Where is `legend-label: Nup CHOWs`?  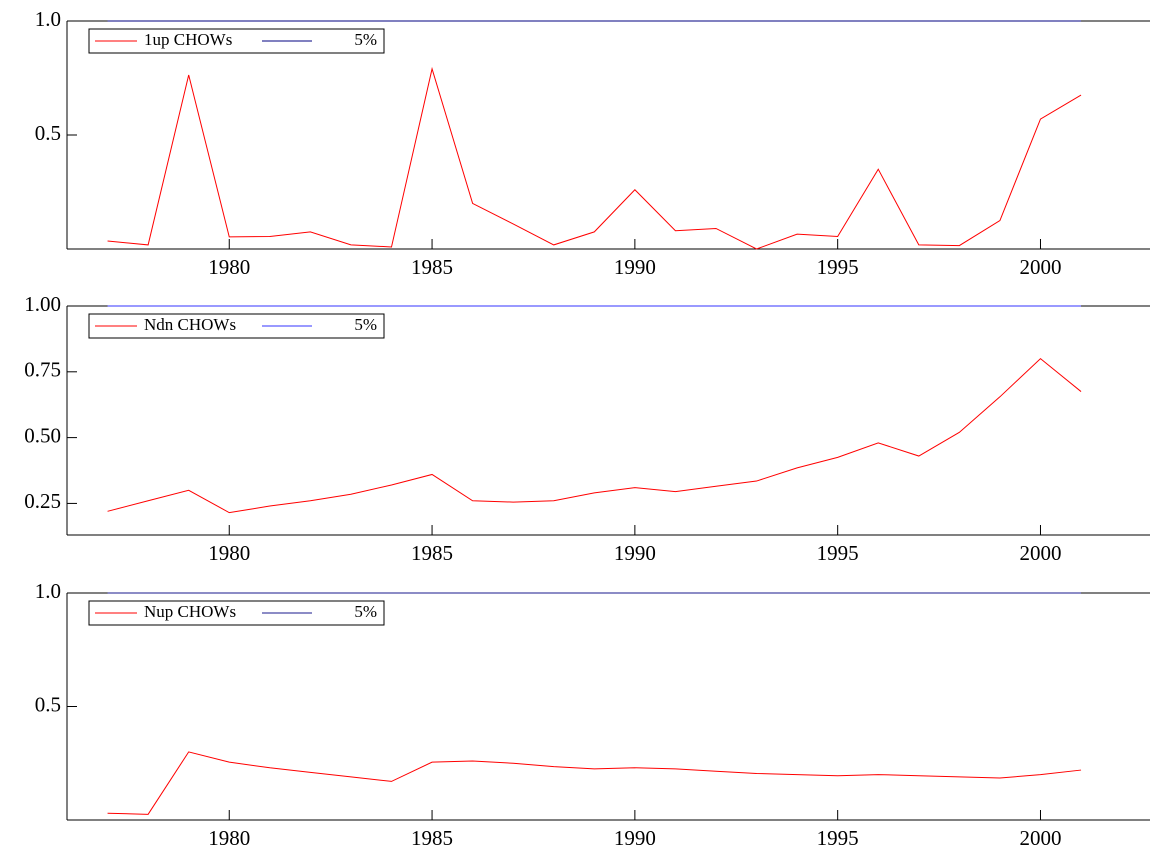
legend-label: Nup CHOWs is located at coordinates (190, 611).